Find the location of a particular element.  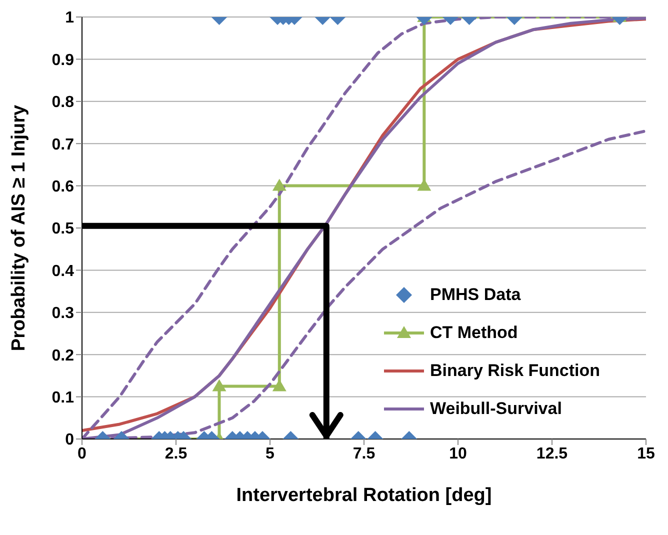

y-tick-label: 0.7 is located at coordinates (63, 145).